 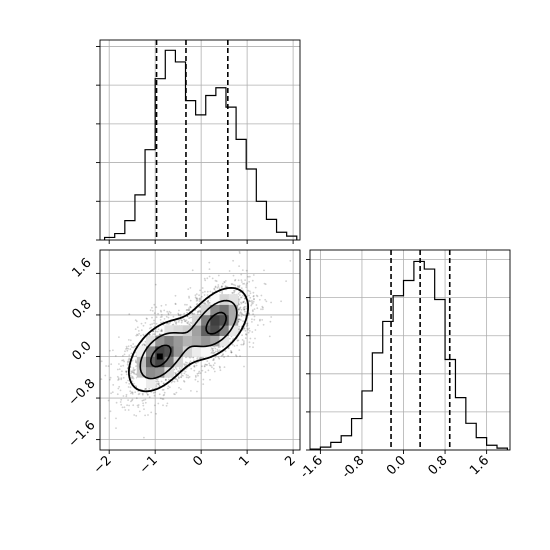 I want to click on ticks-main, so click(x=195, y=363).